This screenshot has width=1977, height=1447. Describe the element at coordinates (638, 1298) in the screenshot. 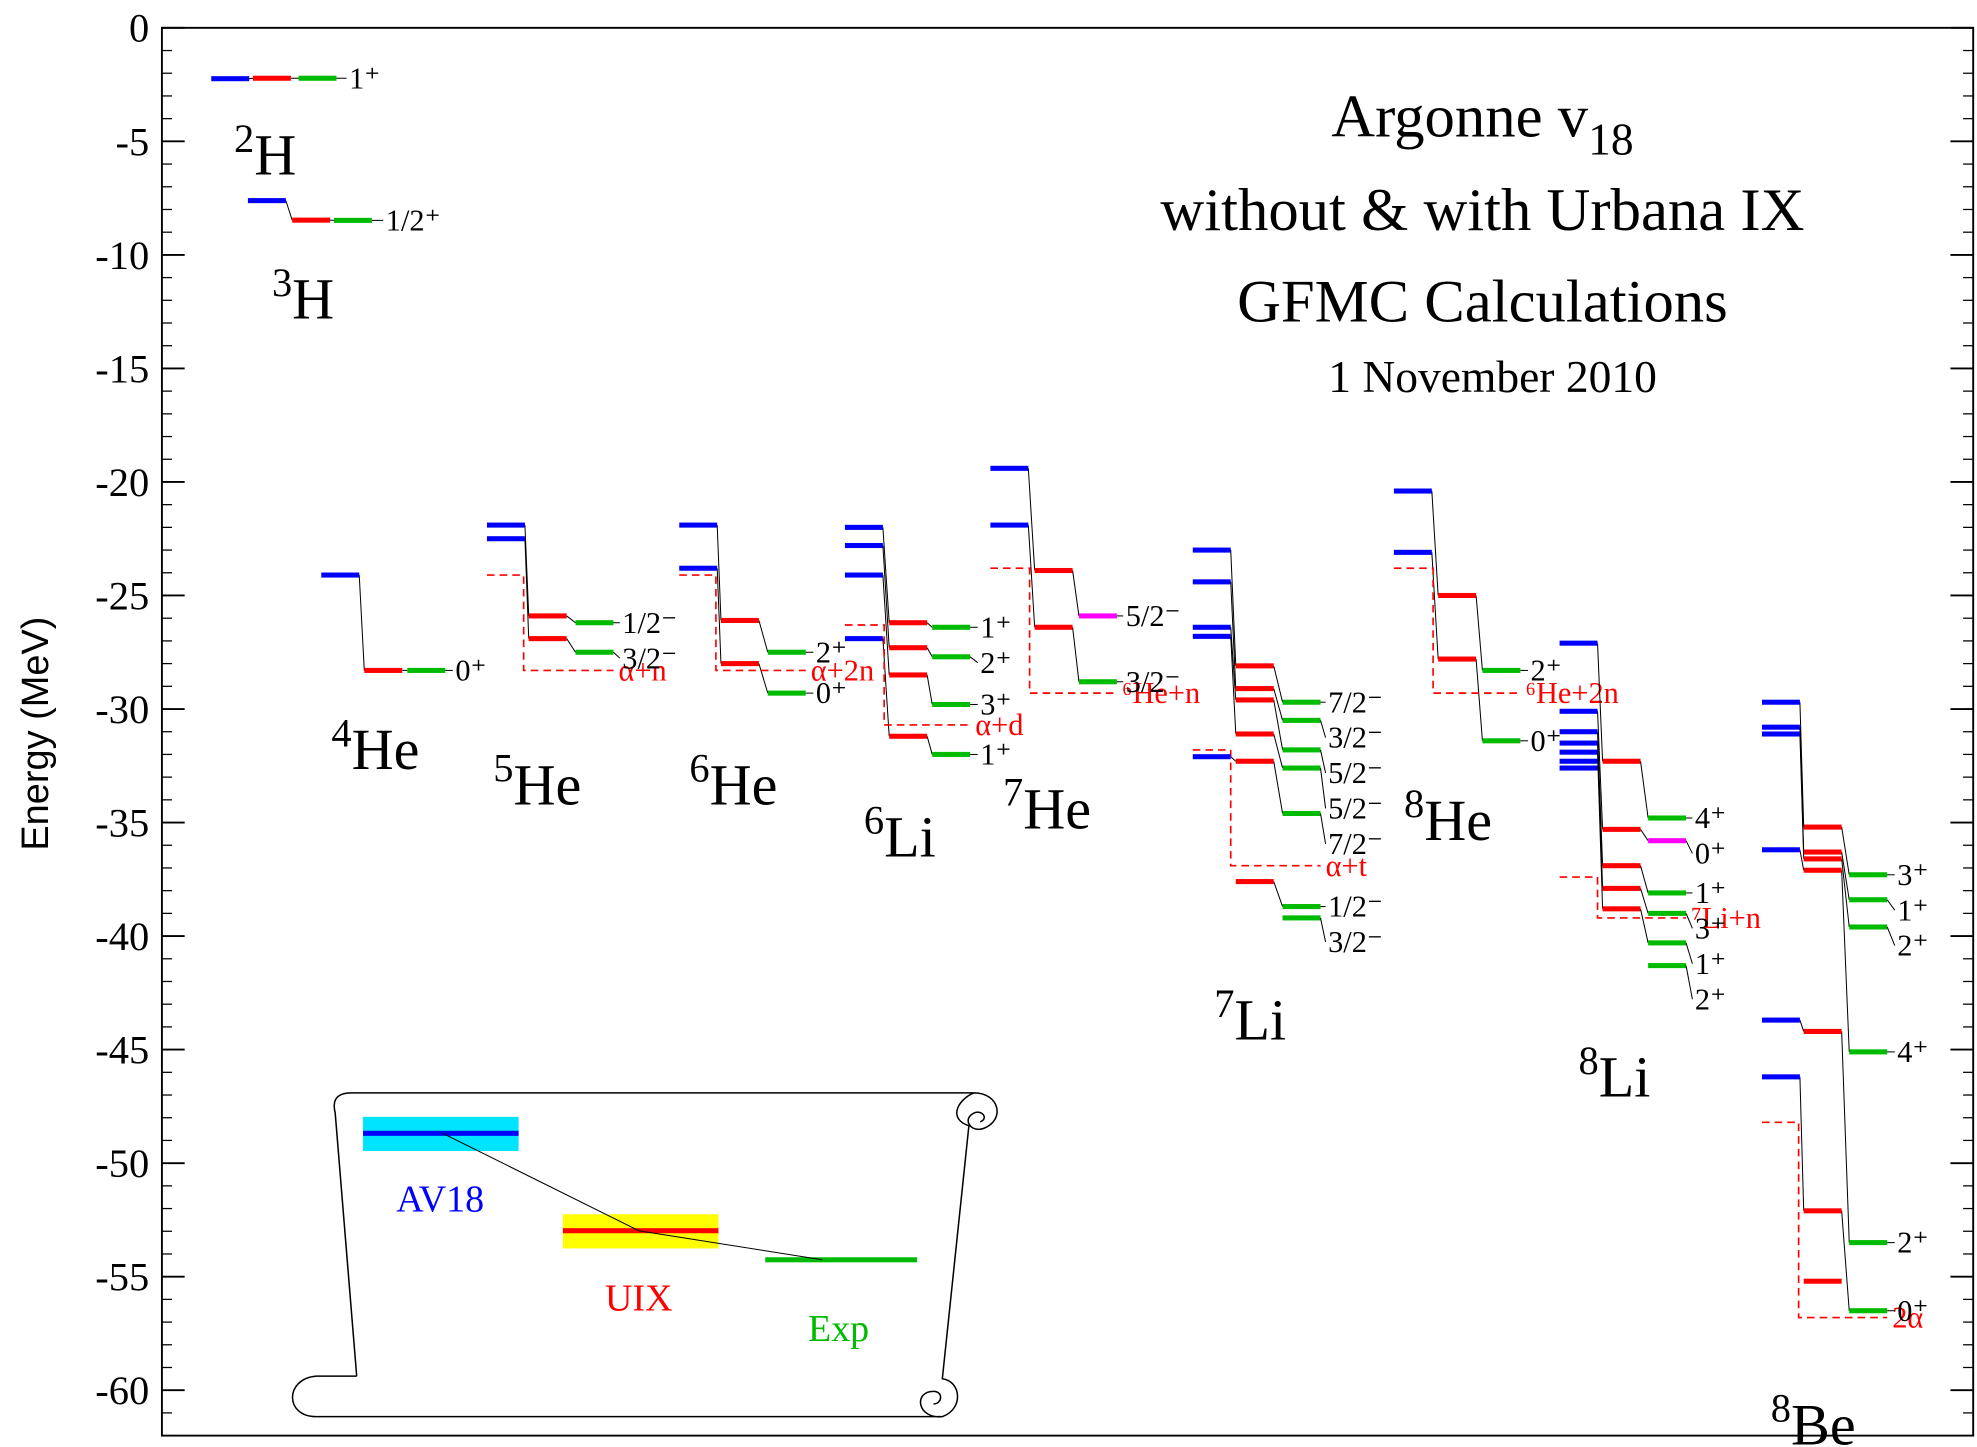

I see `legend-label: UIX` at that location.